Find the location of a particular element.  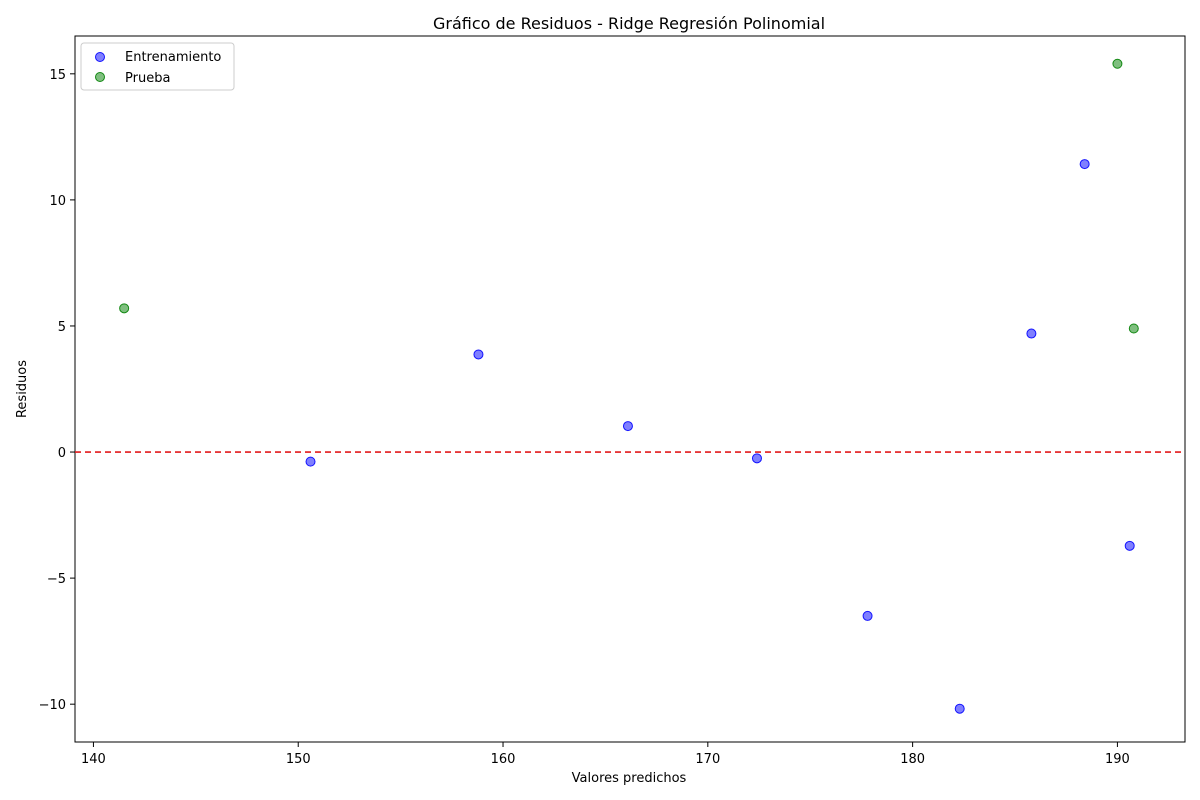

legend-box is located at coordinates (157, 66).